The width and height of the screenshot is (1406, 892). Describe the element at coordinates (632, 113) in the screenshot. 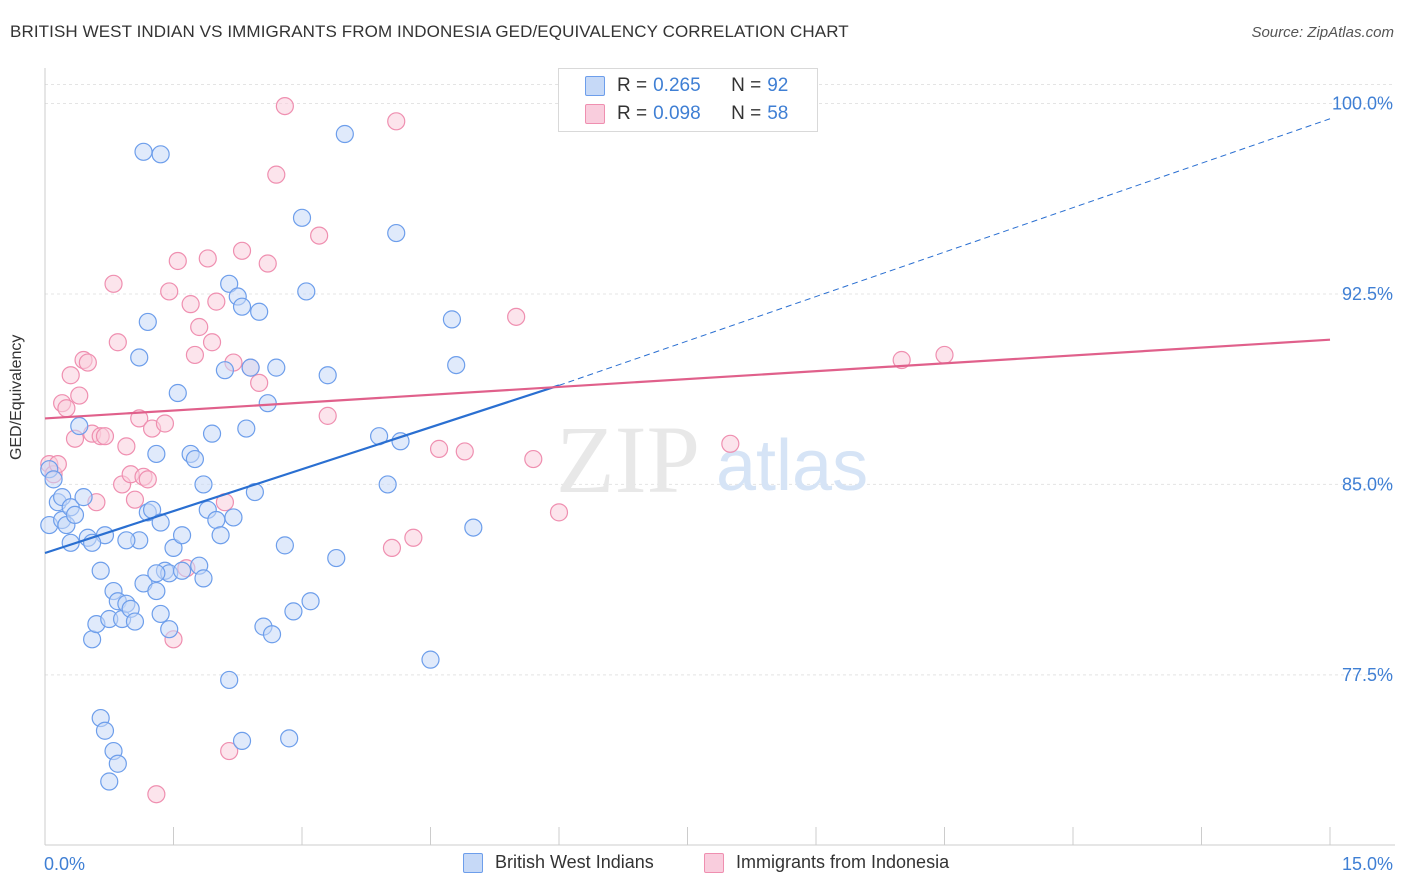

I see `legend-r-label: R =` at that location.